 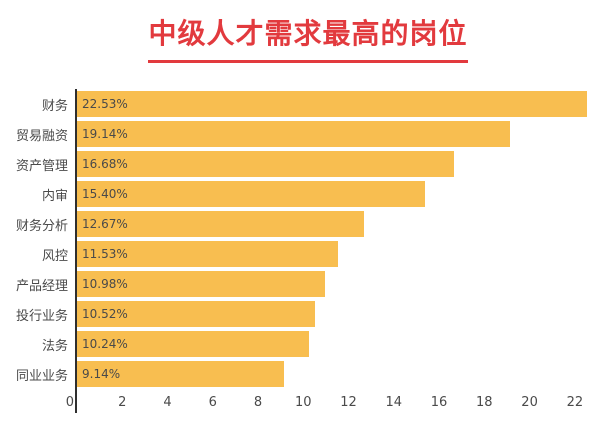 What do you see at coordinates (54, 256) in the screenshot?
I see `category-label: 风控` at bounding box center [54, 256].